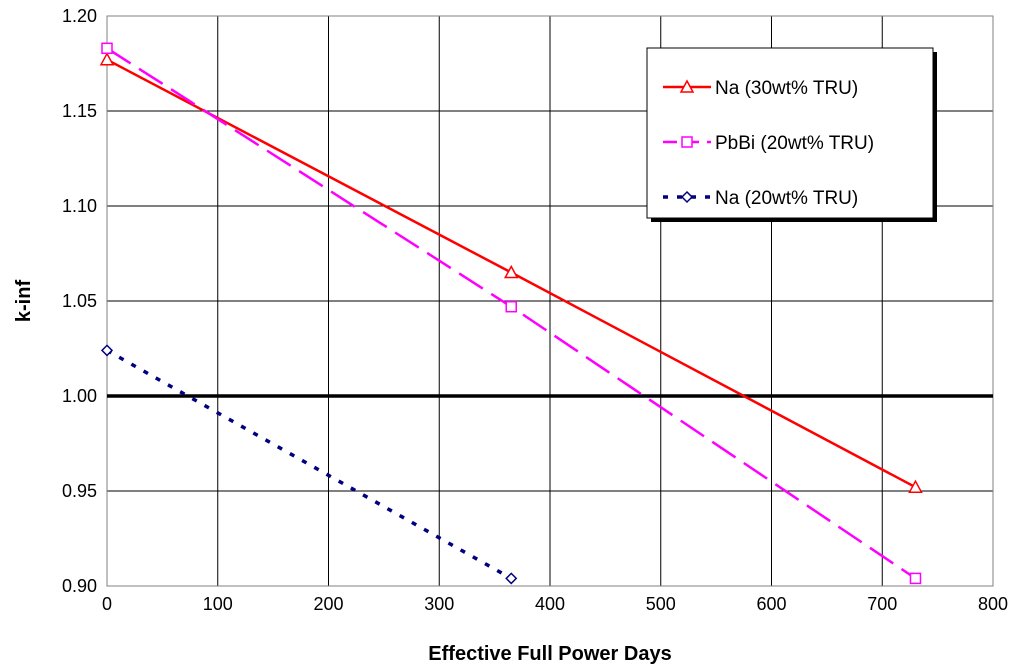 This screenshot has width=1020, height=670. I want to click on legend-item-0: Na (30wt% TRU), so click(760, 88).